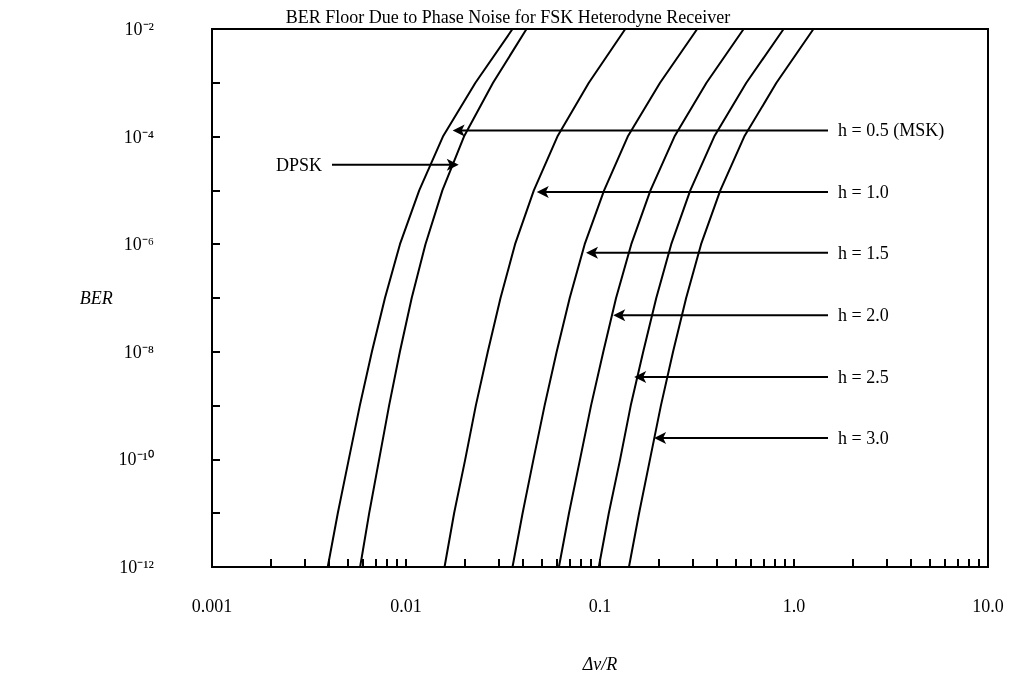 The width and height of the screenshot is (1016, 697). Describe the element at coordinates (96, 298) in the screenshot. I see `y-axis-title: BER` at that location.